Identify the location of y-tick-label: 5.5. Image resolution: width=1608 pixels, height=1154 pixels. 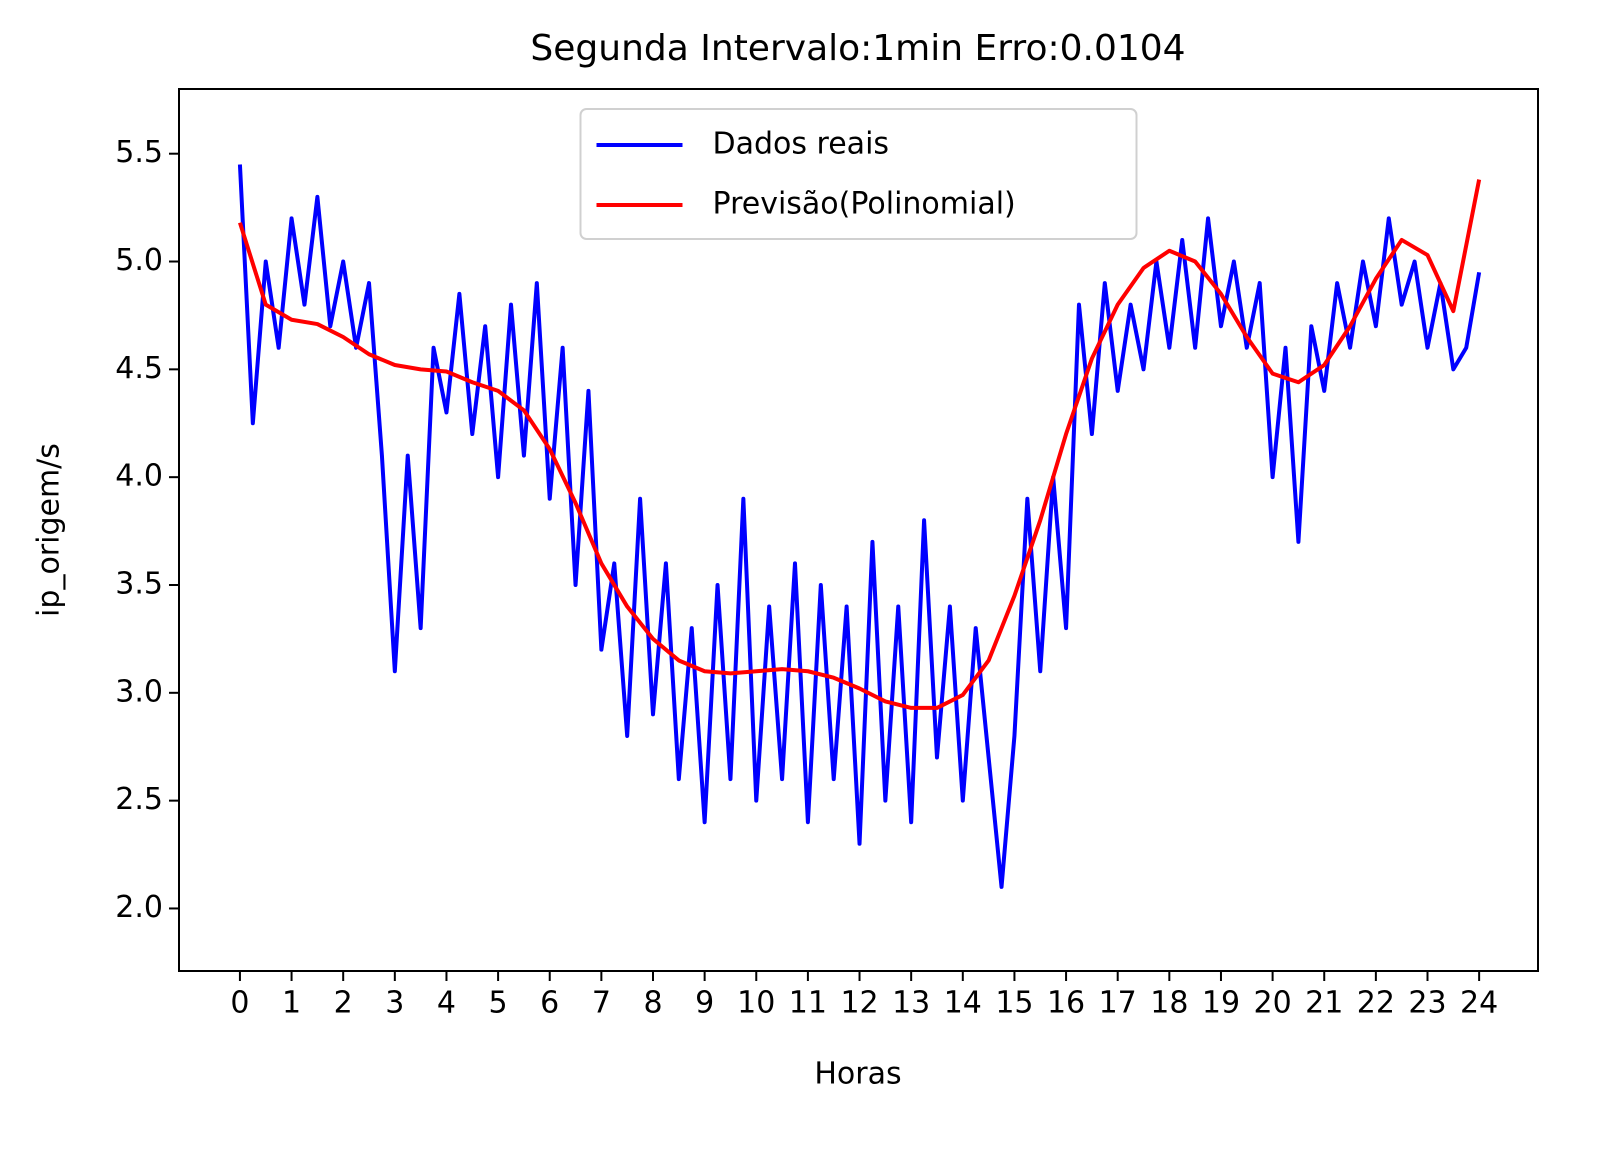
(139, 152).